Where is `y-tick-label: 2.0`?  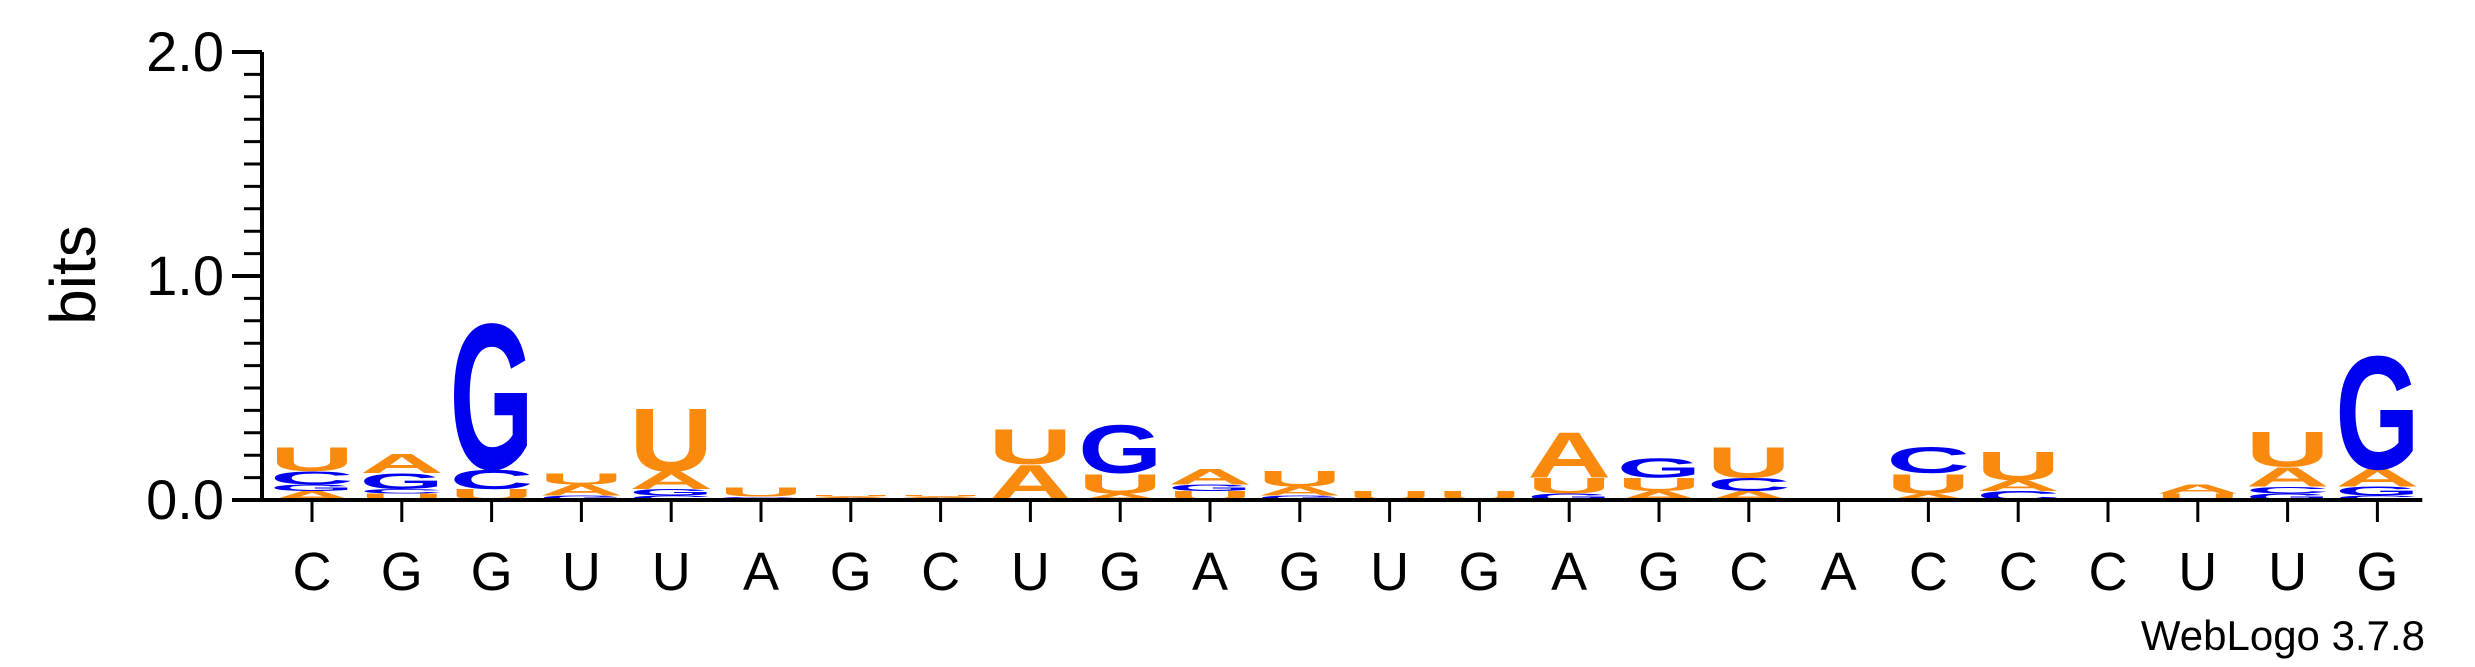
y-tick-label: 2.0 is located at coordinates (185, 51).